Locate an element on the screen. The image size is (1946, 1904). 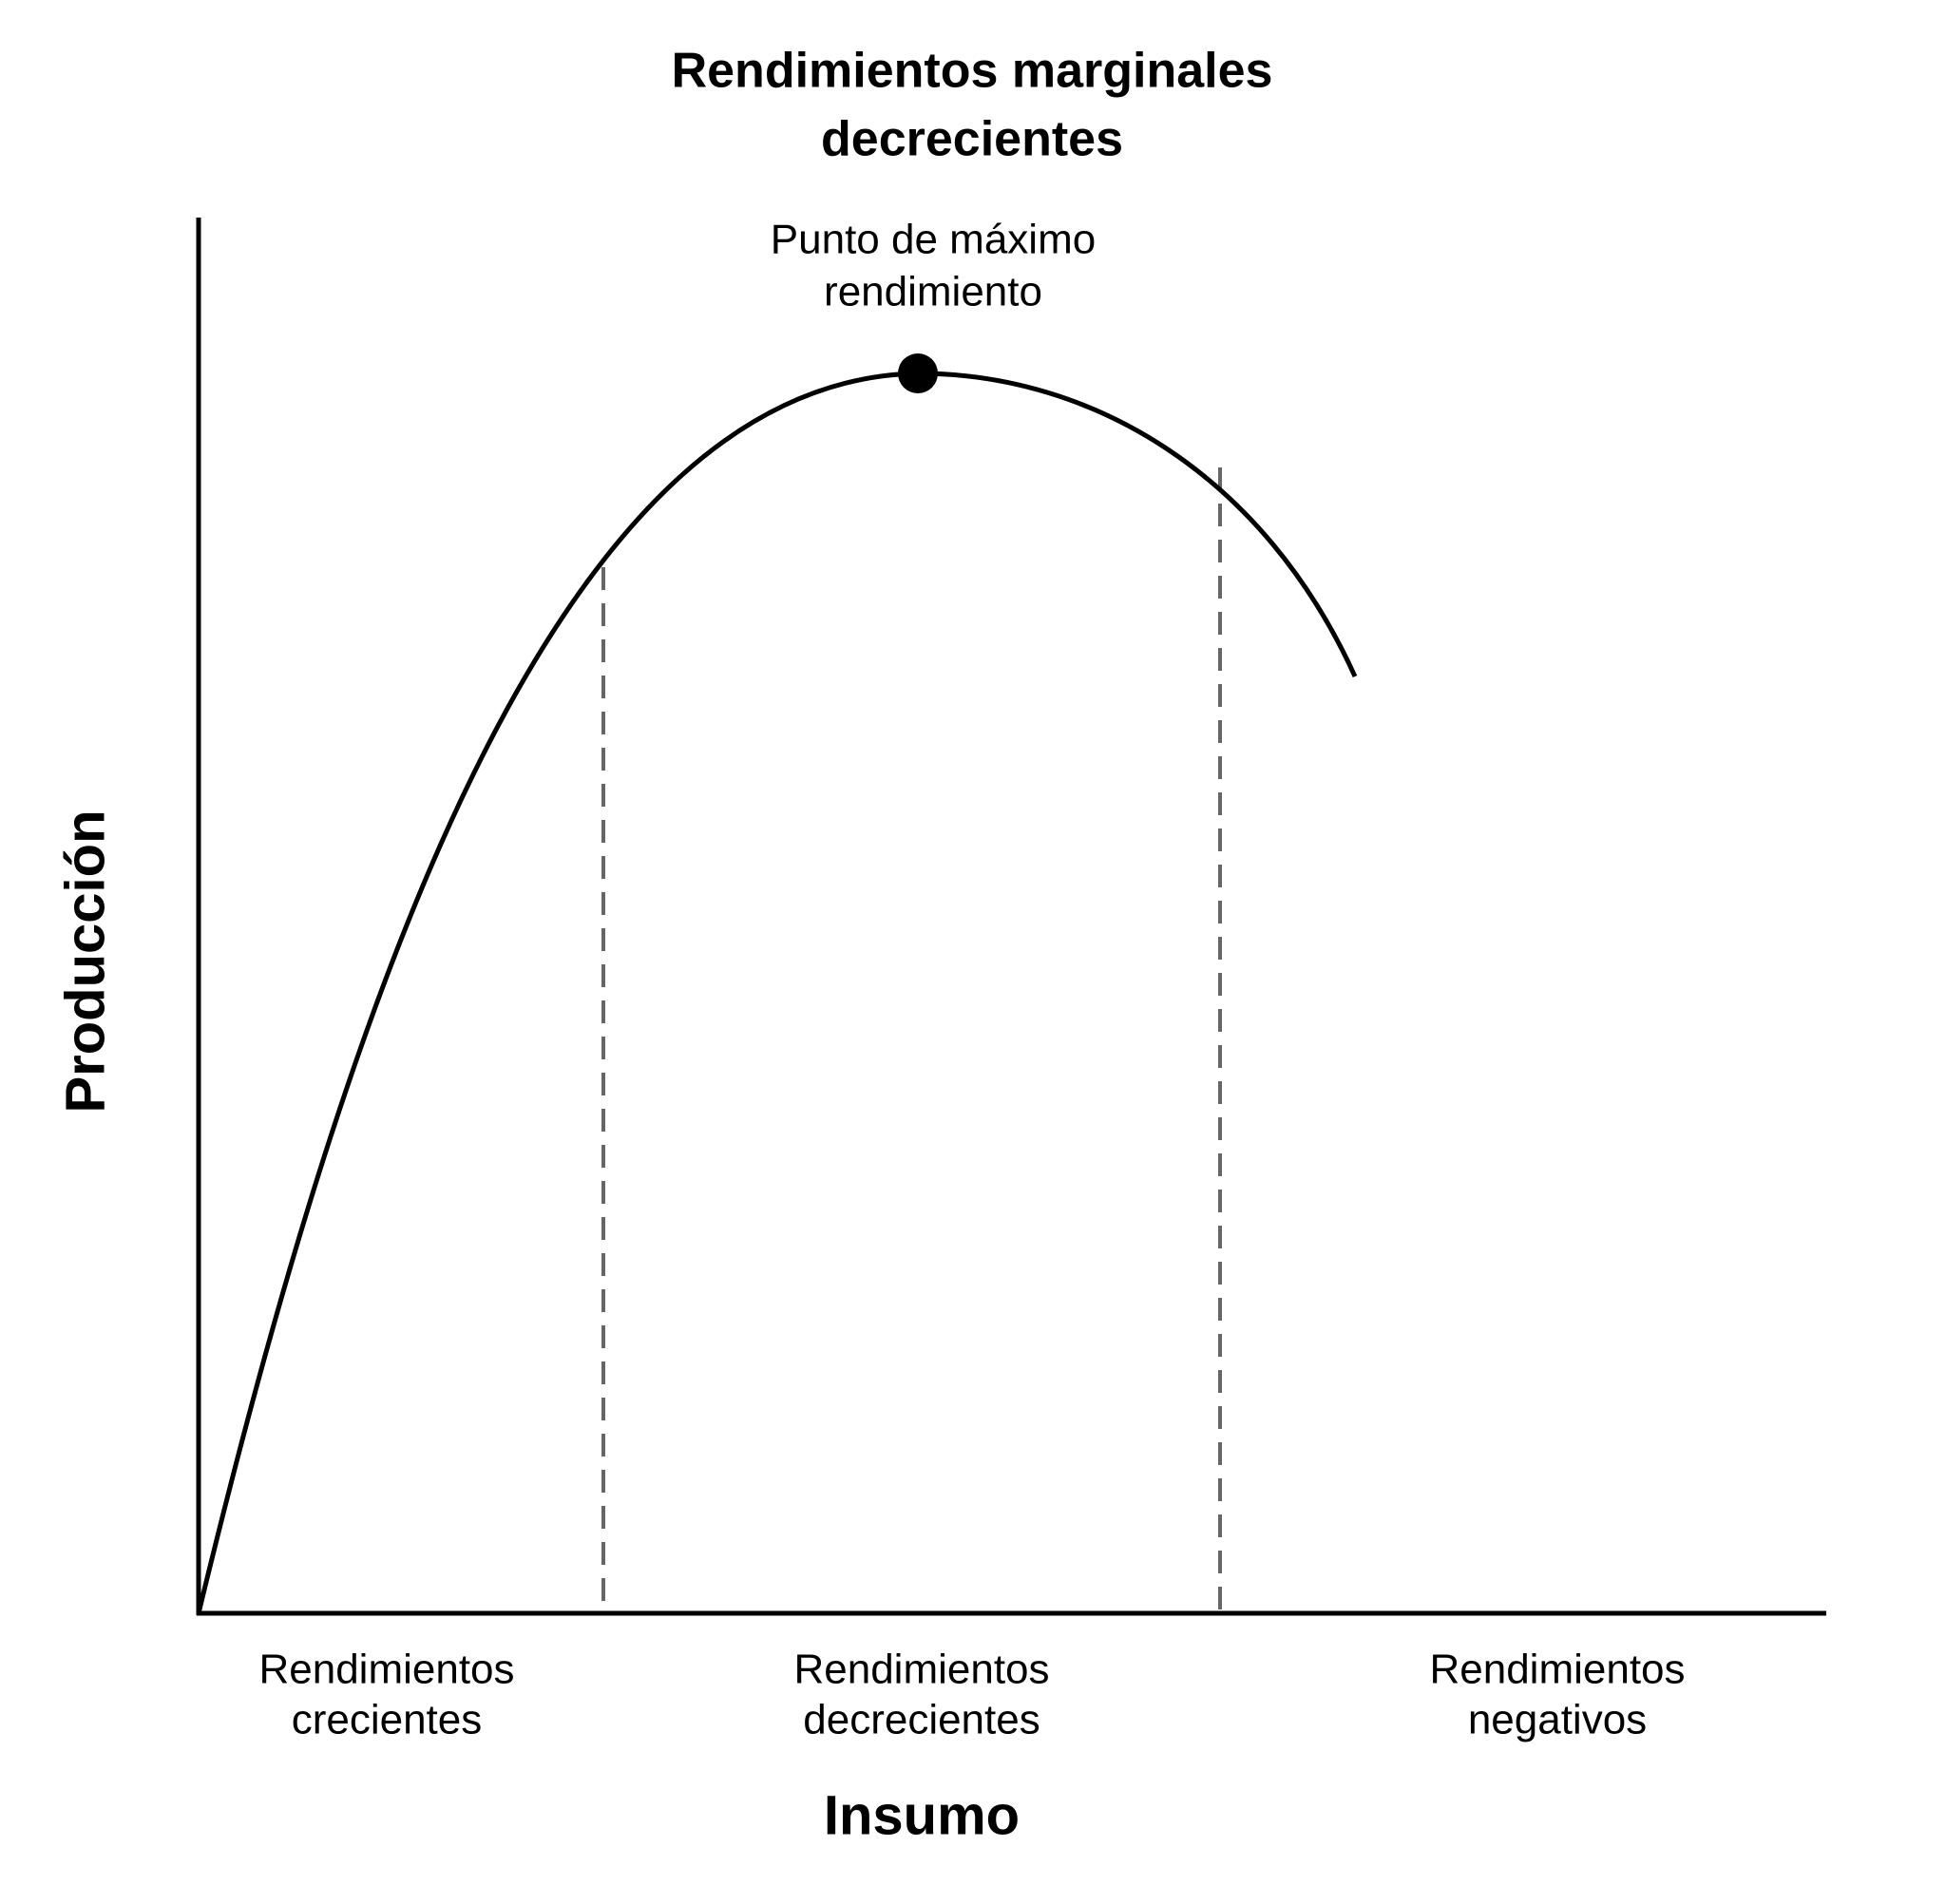
region-label: negativos is located at coordinates (1557, 1720).